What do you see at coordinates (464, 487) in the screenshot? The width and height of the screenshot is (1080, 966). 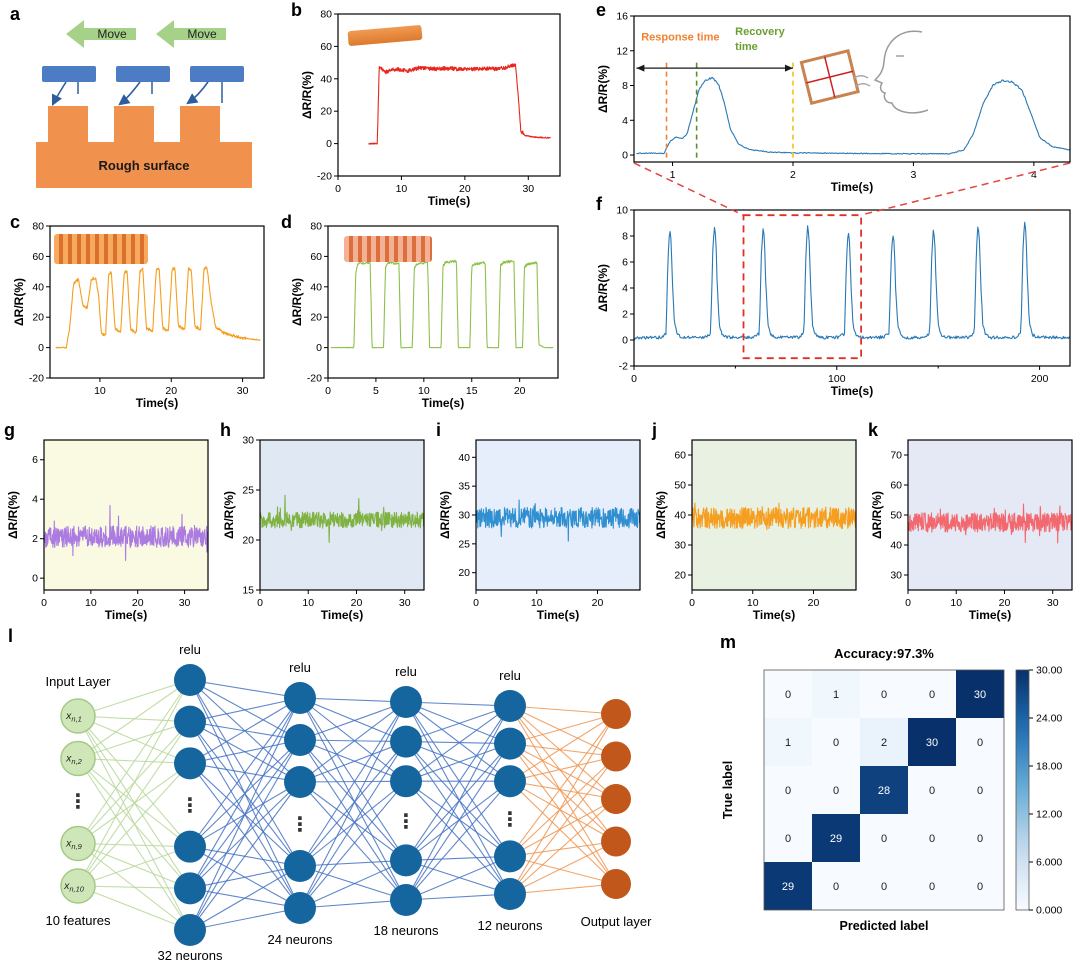 I see `svg-text: 35` at bounding box center [464, 487].